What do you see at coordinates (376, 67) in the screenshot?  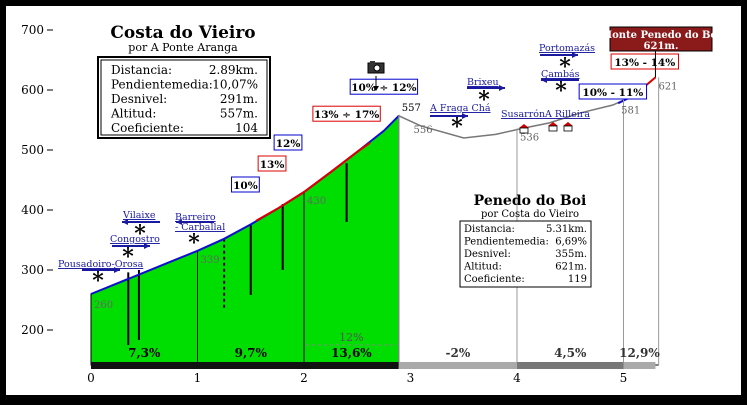 I see `camera-icon` at bounding box center [376, 67].